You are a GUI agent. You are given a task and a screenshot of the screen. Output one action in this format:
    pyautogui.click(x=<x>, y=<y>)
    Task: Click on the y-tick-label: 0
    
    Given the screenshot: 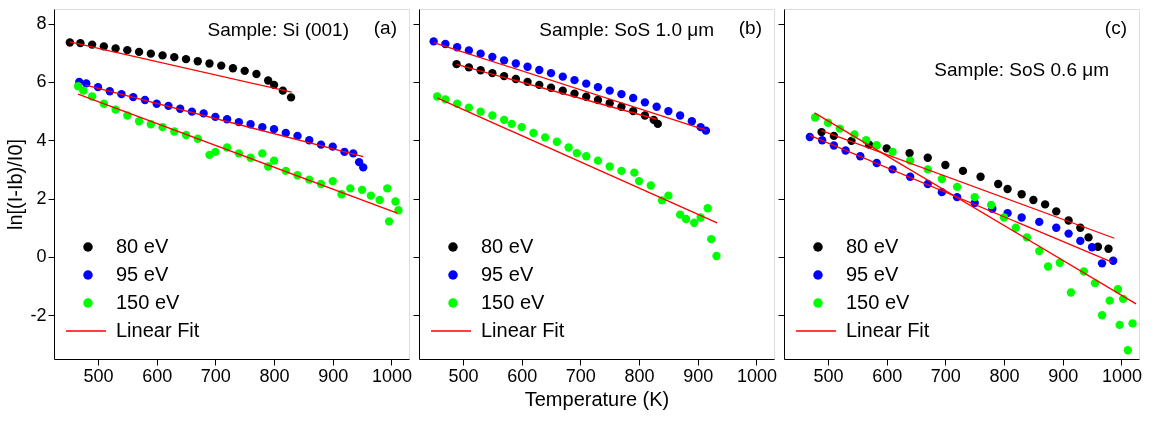 What is the action you would take?
    pyautogui.click(x=41, y=256)
    